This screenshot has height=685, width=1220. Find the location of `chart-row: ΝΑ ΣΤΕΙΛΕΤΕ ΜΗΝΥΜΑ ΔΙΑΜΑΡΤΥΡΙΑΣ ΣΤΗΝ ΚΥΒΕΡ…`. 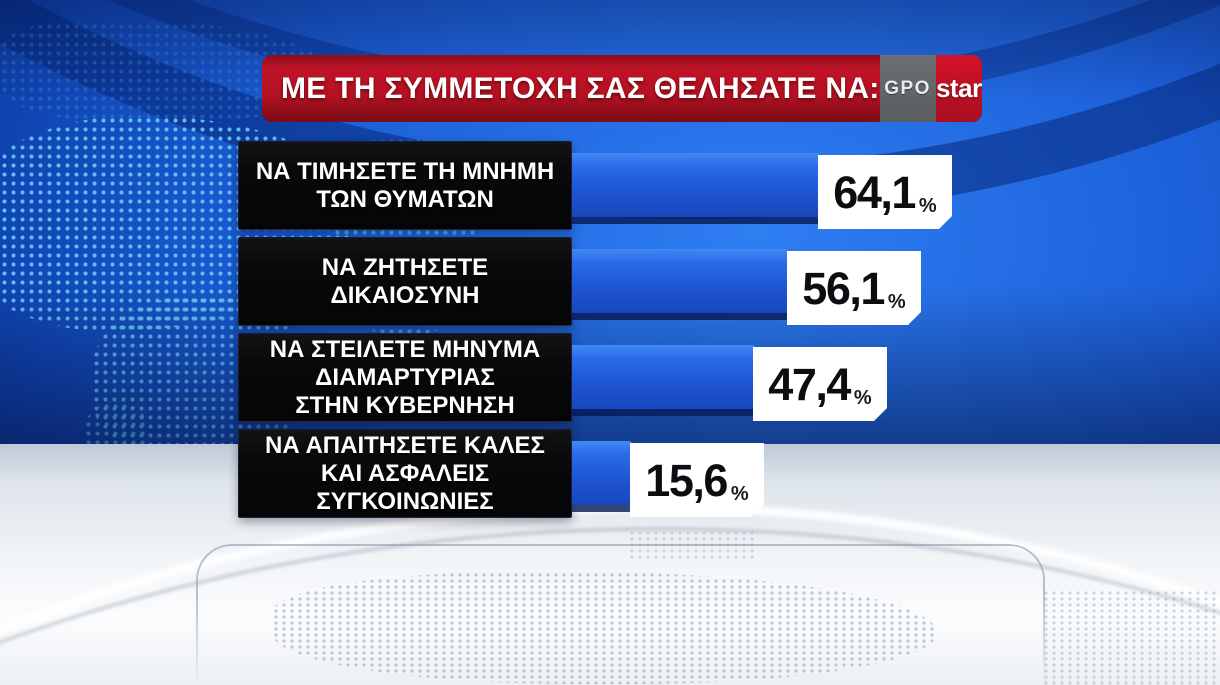

chart-row: ΝΑ ΣΤΕΙΛΕΤΕ ΜΗΝΥΜΑ ΔΙΑΜΑΡΤΥΡΙΑΣ ΣΤΗΝ ΚΥΒΕΡ… is located at coordinates (719, 381).